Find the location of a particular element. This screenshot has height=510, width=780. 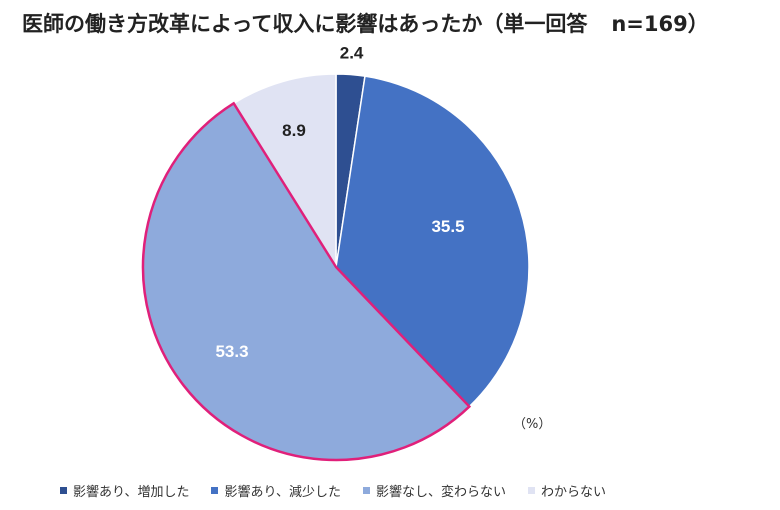

chart-title-text: 医師の働き方改革によって収入に影響はあったか（単一回答 is located at coordinates (305, 24).